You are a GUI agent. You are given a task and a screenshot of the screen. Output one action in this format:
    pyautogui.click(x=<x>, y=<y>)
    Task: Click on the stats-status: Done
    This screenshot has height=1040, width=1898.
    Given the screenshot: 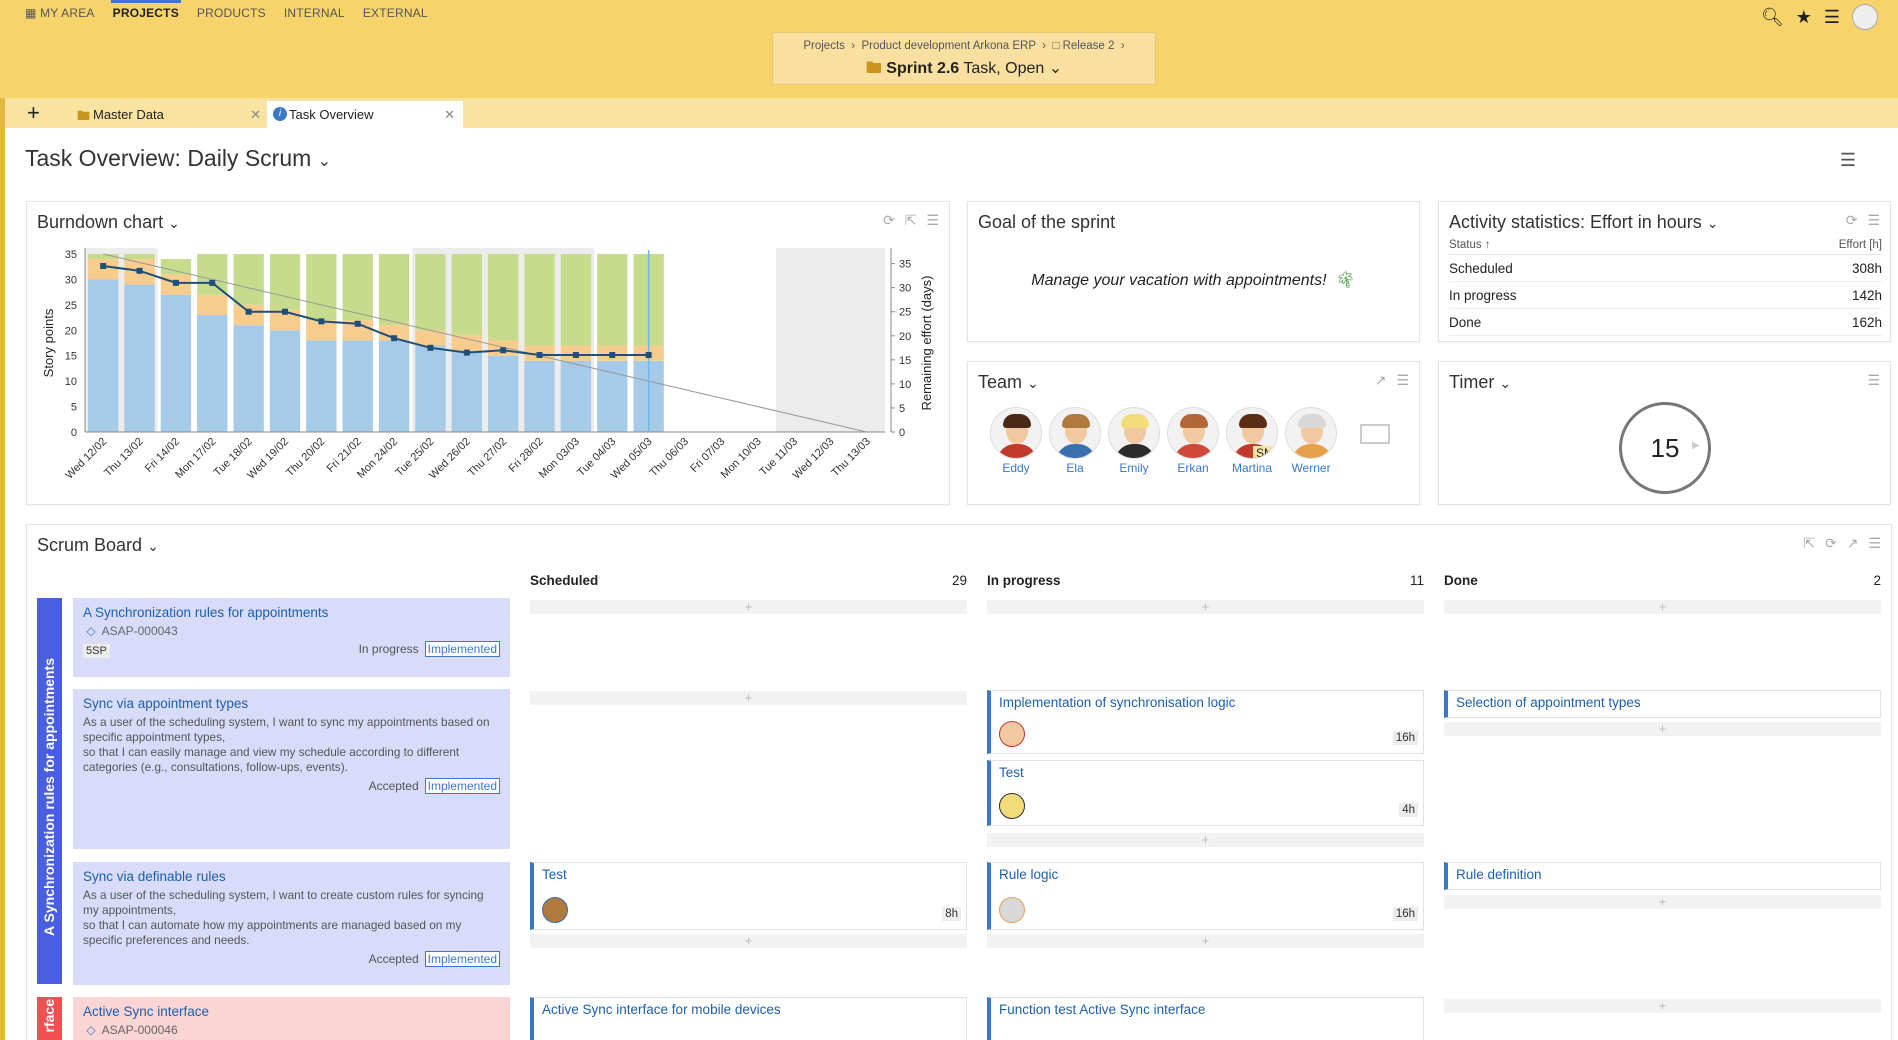 What is the action you would take?
    pyautogui.click(x=1465, y=322)
    